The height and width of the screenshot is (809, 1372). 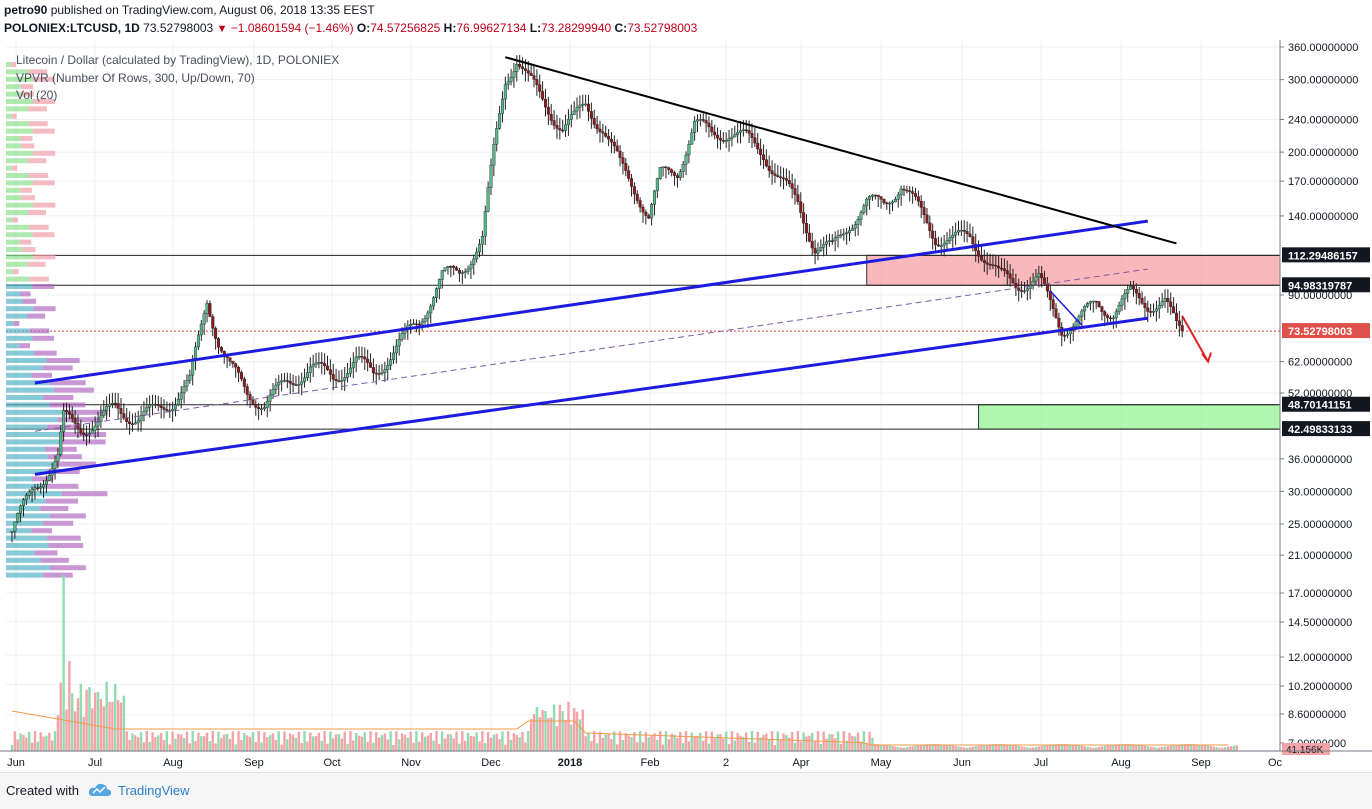 I want to click on descending-resistance, so click(x=841, y=150).